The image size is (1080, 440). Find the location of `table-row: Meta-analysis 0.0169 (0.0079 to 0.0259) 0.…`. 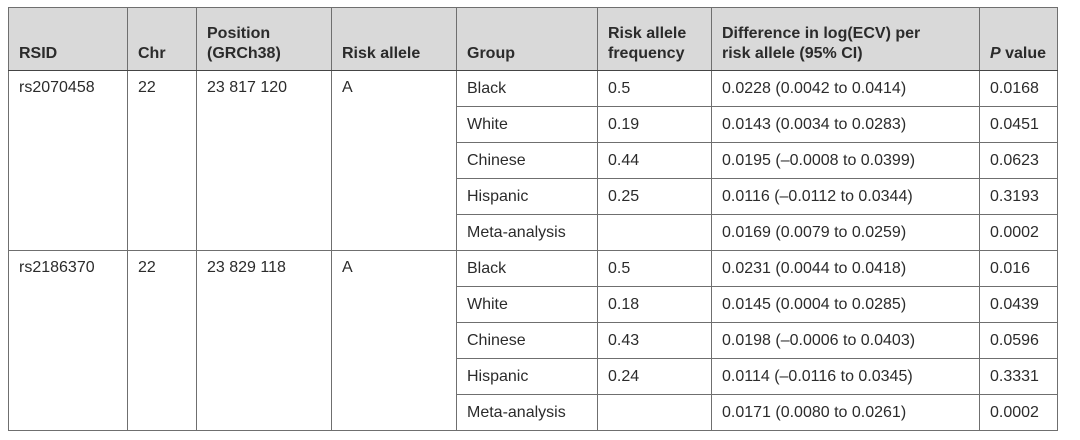

table-row: Meta-analysis 0.0169 (0.0079 to 0.0259) 0.… is located at coordinates (533, 232).